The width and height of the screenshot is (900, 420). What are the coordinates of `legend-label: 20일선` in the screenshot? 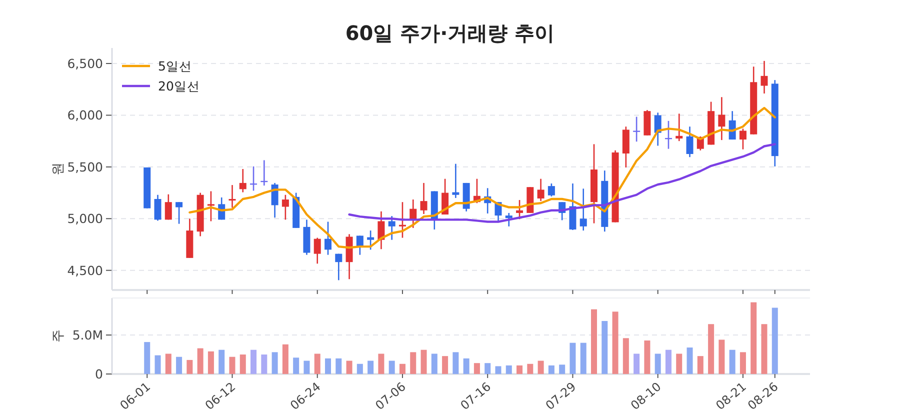 It's located at (179, 86).